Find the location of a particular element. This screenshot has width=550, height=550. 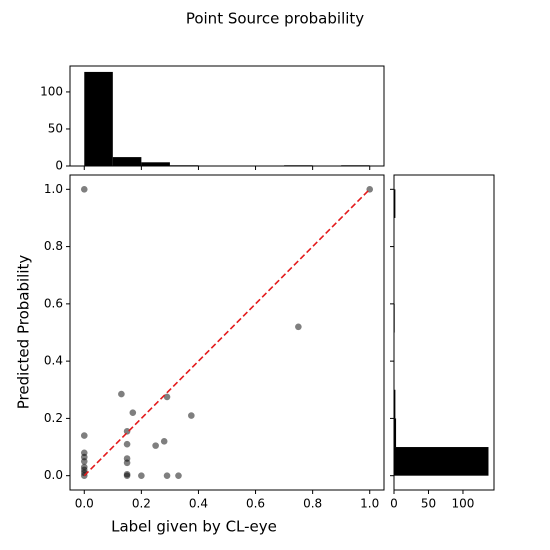

y-axis-label: Predicted Probability is located at coordinates (24, 332).